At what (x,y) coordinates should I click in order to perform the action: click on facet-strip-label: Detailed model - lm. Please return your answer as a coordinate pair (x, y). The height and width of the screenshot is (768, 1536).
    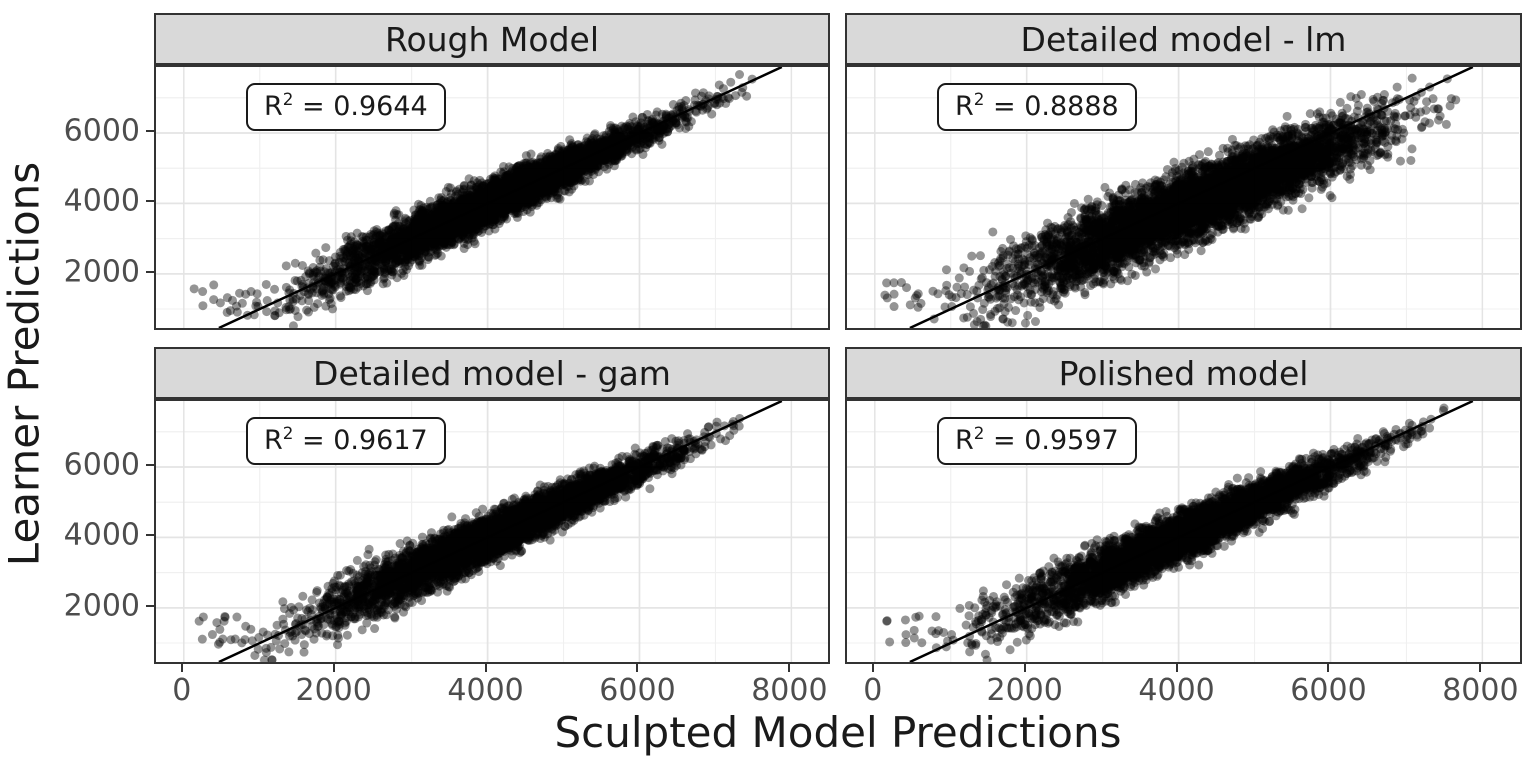
    Looking at the image, I should click on (1183, 39).